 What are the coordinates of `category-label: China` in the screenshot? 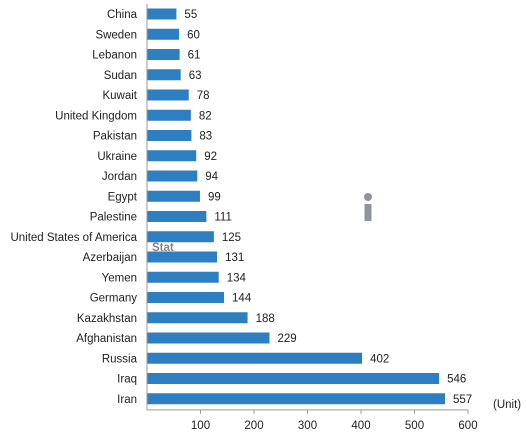 It's located at (122, 15).